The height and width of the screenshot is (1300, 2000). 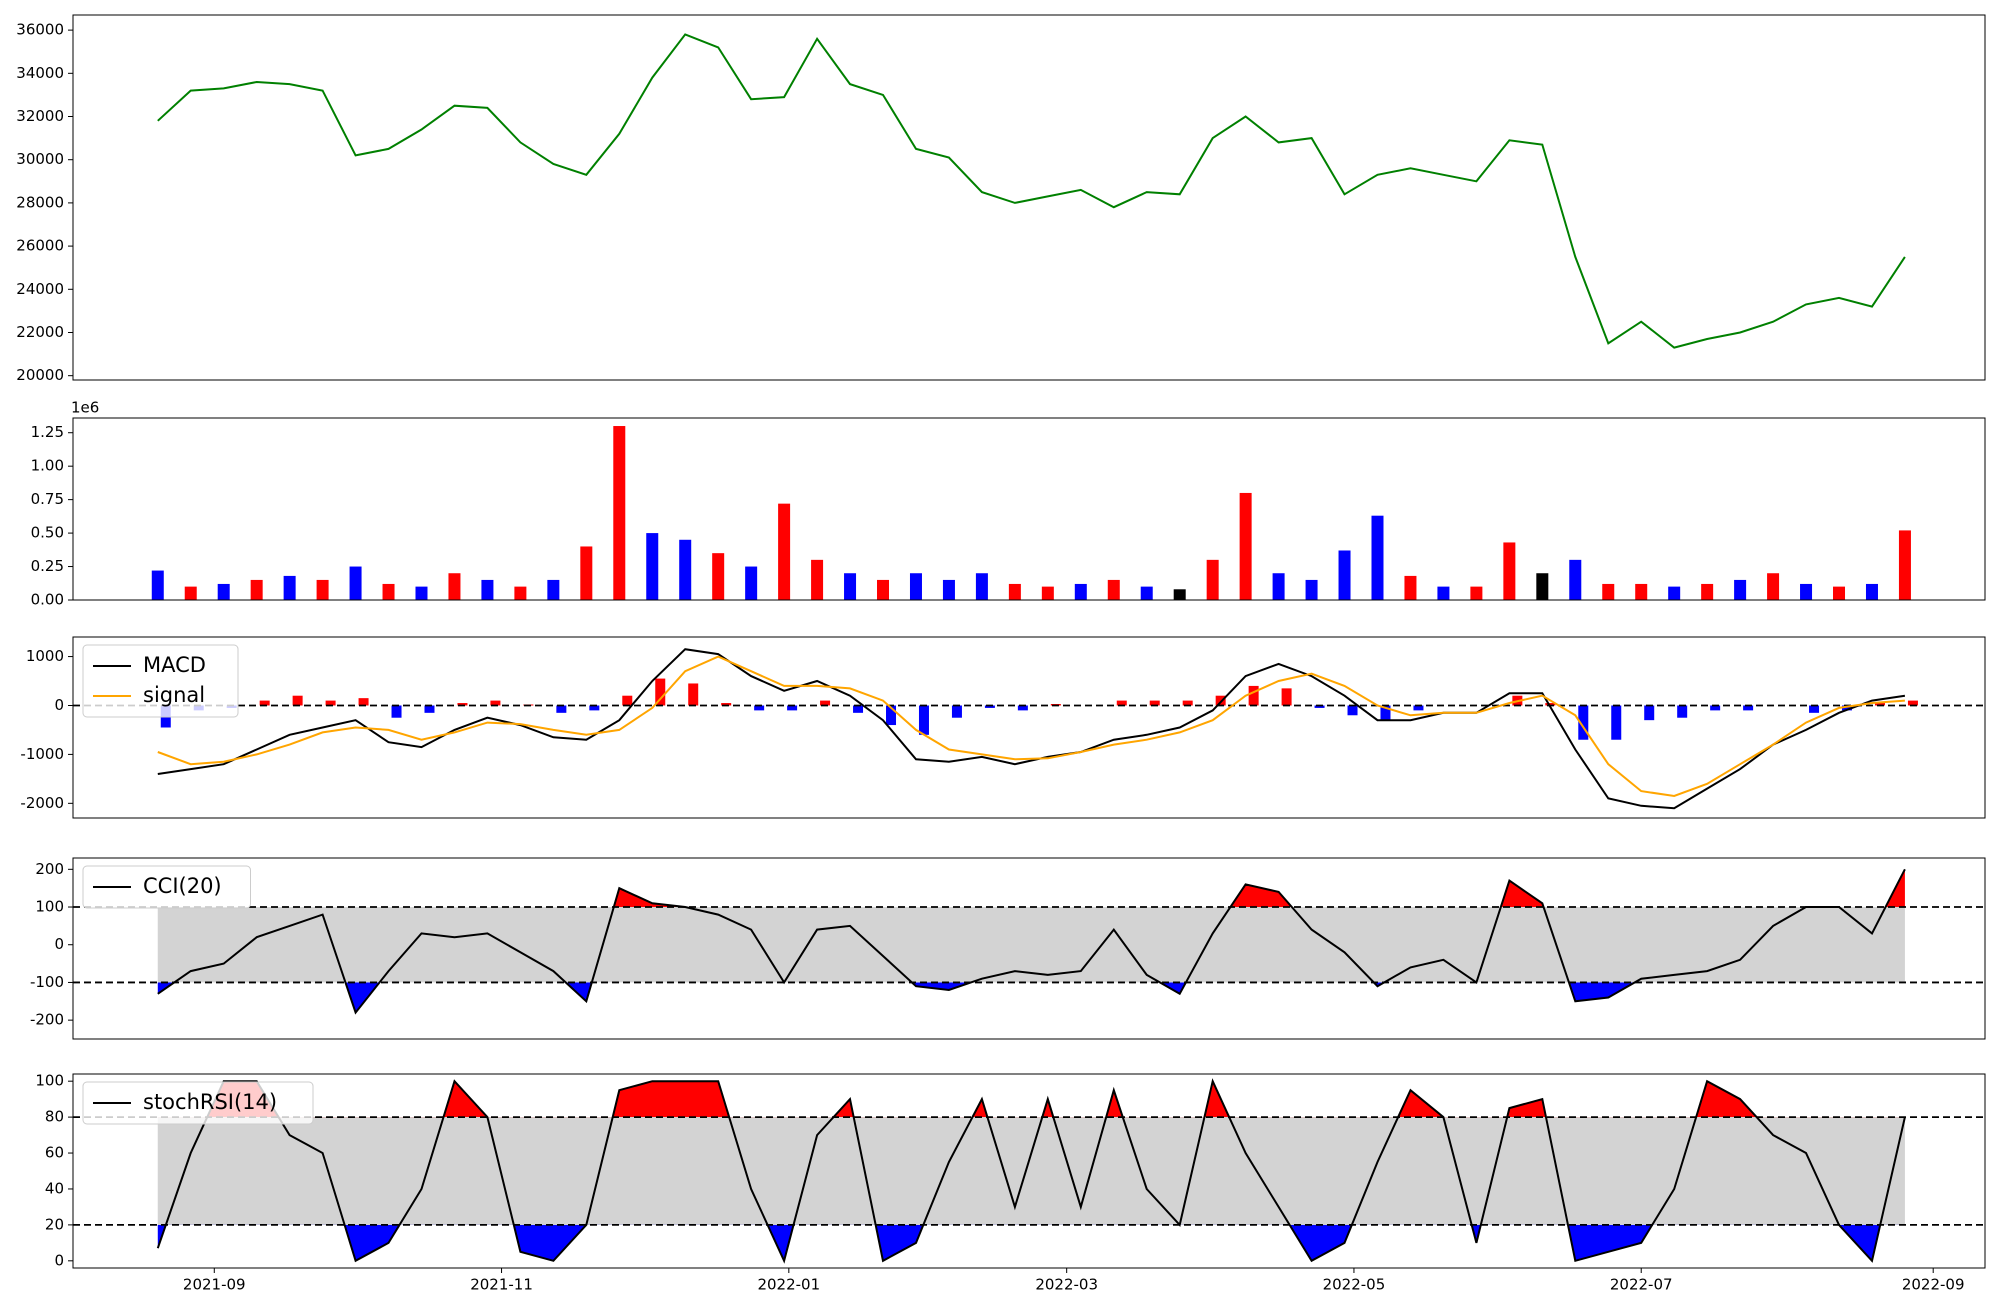 I want to click on x-tick-label: 2022-05, so click(x=1354, y=1285).